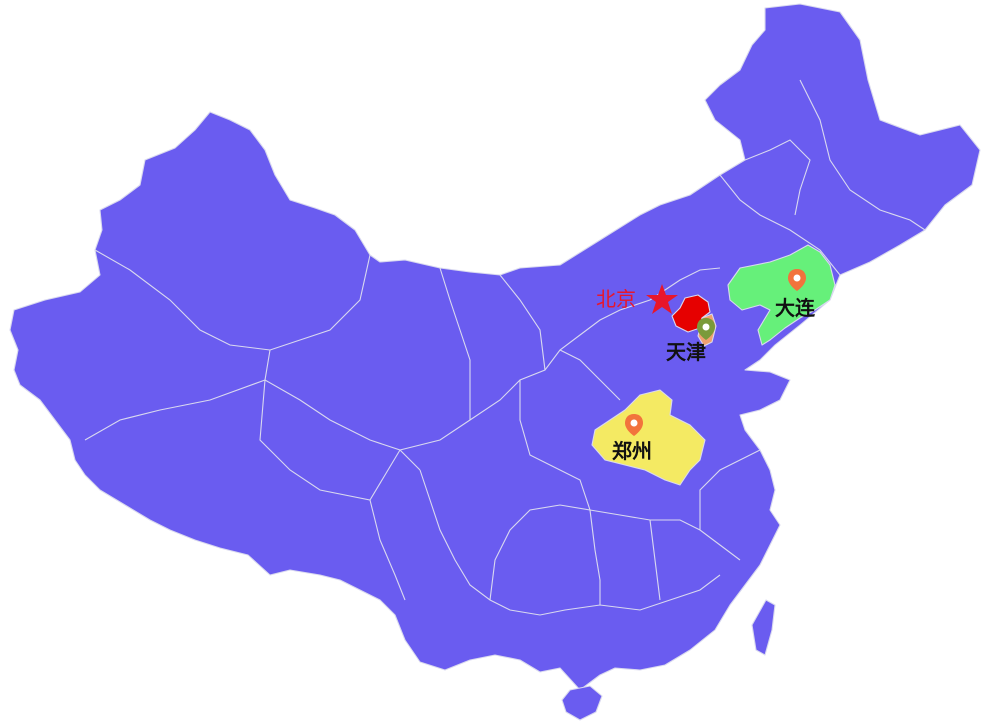 The width and height of the screenshot is (989, 724). I want to click on region-taiwan, so click(763, 627).